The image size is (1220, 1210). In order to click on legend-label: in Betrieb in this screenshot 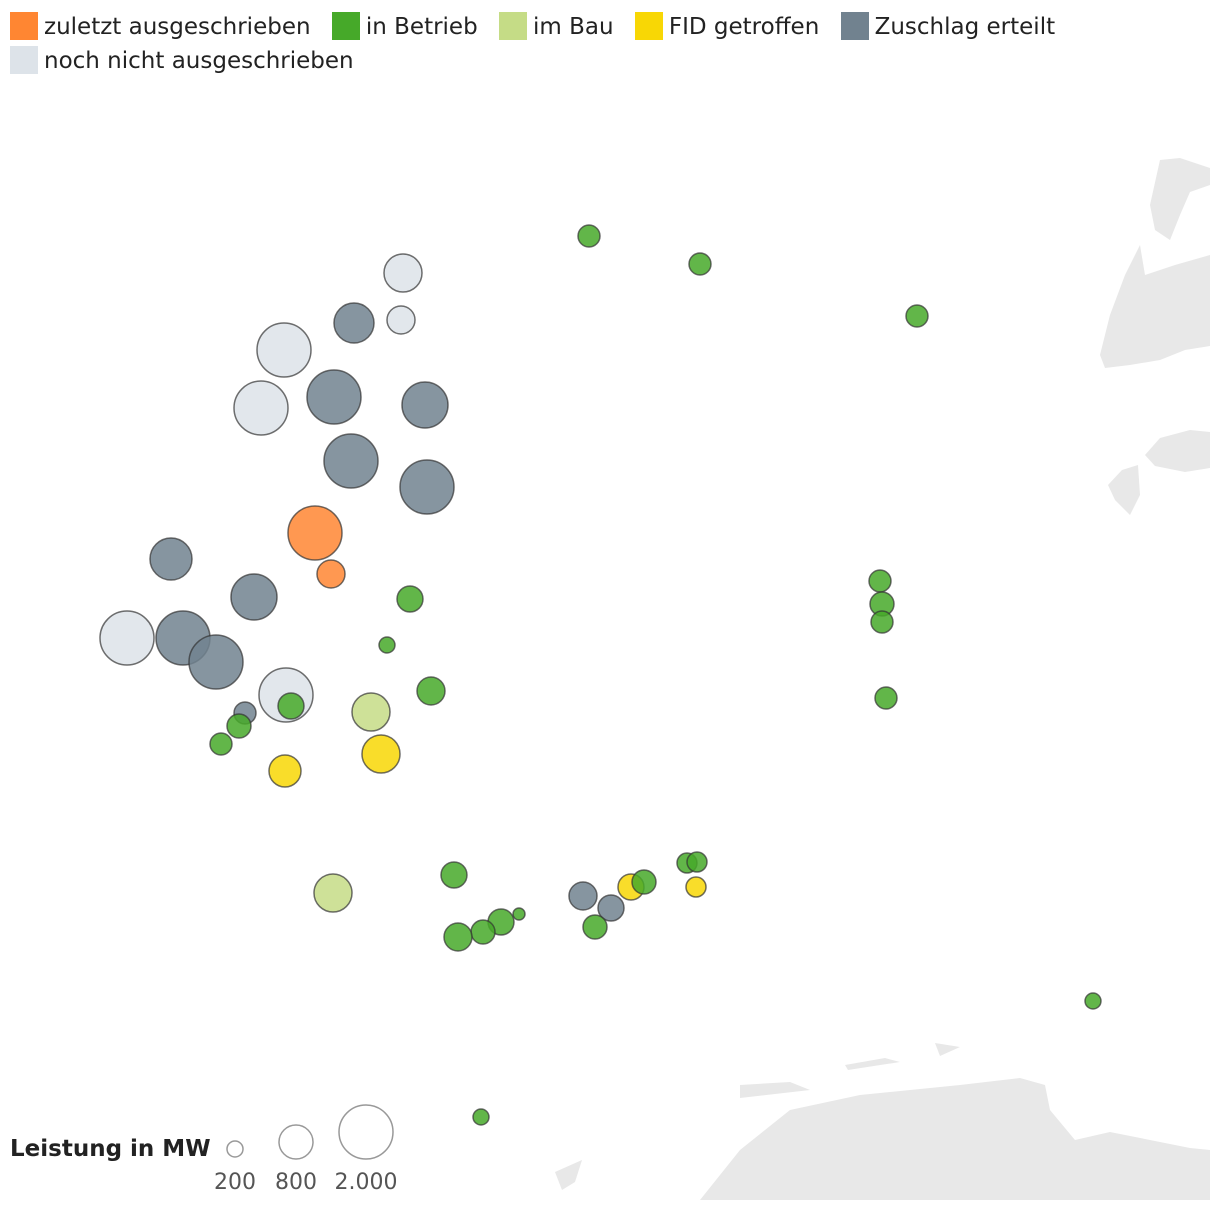, I will do `click(421, 27)`.